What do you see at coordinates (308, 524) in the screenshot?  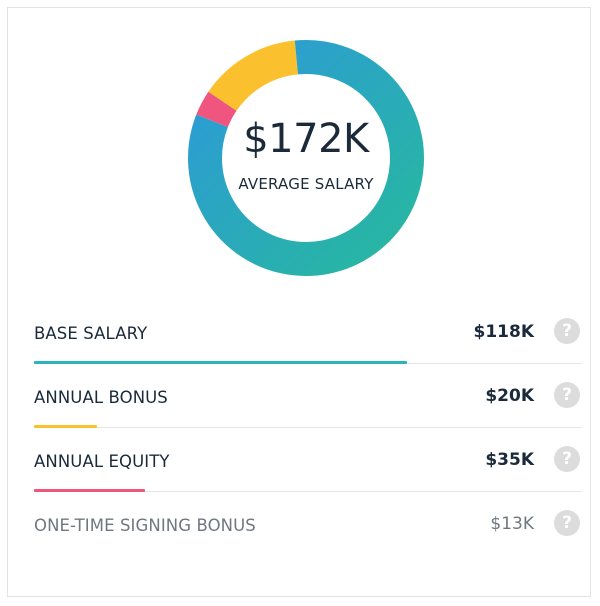 I see `row-signing-bonus: ONE-TIME SIGNING BONUS $13K ?` at bounding box center [308, 524].